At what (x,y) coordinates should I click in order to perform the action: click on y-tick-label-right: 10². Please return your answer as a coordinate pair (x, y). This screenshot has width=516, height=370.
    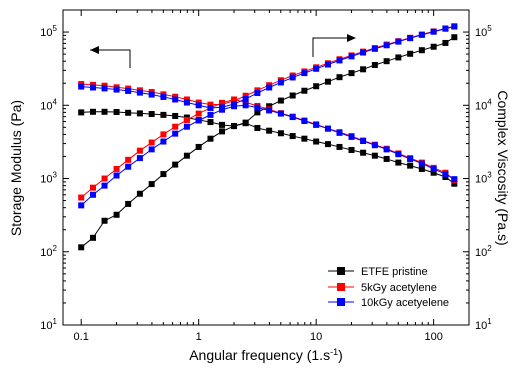
    Looking at the image, I should click on (483, 251).